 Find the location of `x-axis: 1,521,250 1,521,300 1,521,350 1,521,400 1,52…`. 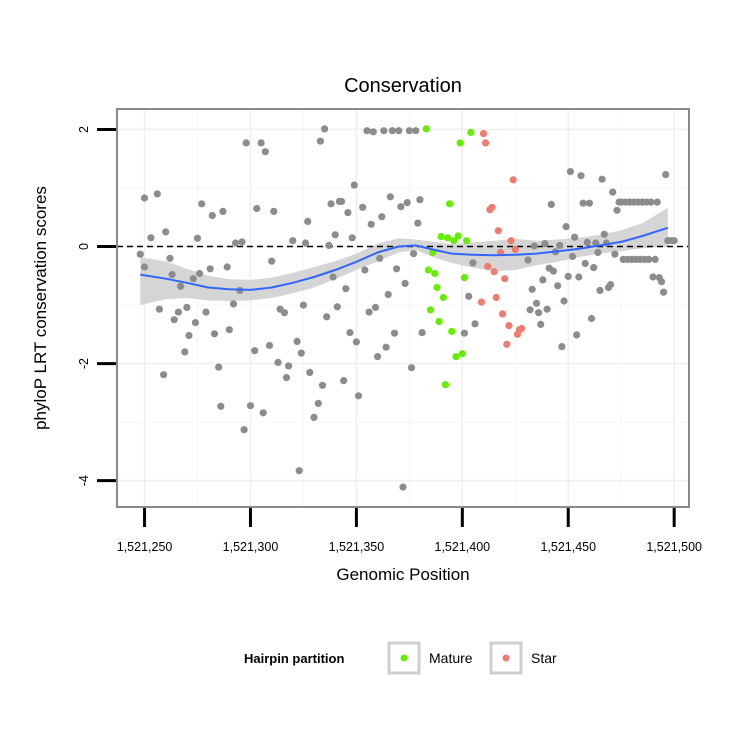

x-axis: 1,521,250 1,521,300 1,521,350 1,521,400 1,52… is located at coordinates (409, 531).